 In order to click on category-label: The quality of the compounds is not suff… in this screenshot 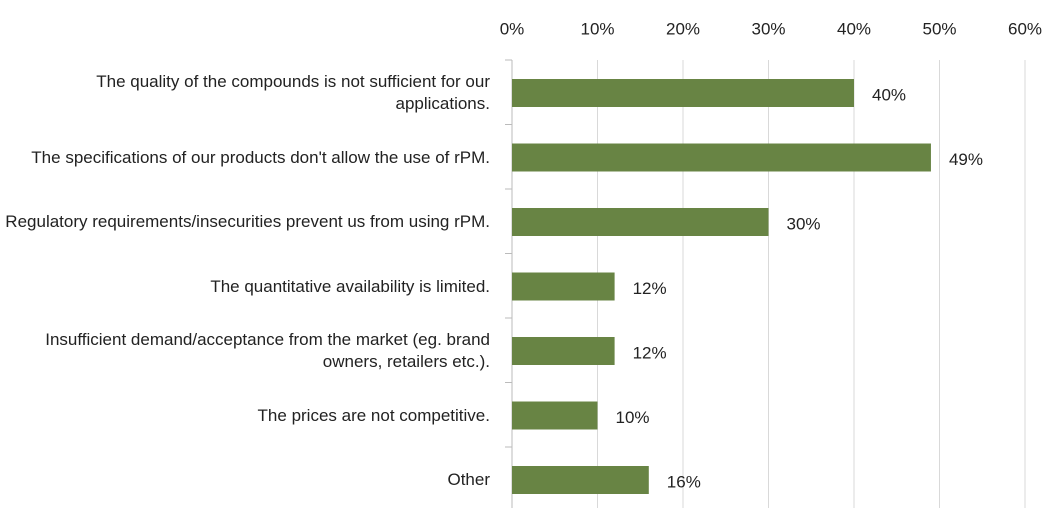, I will do `click(293, 92)`.